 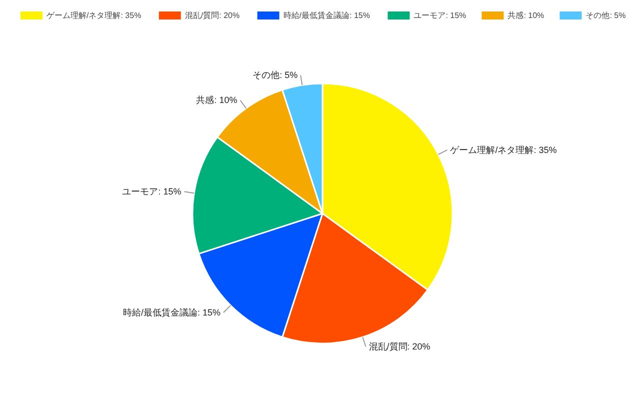 What do you see at coordinates (526, 15) in the screenshot?
I see `legend-label: 共感: 10%` at bounding box center [526, 15].